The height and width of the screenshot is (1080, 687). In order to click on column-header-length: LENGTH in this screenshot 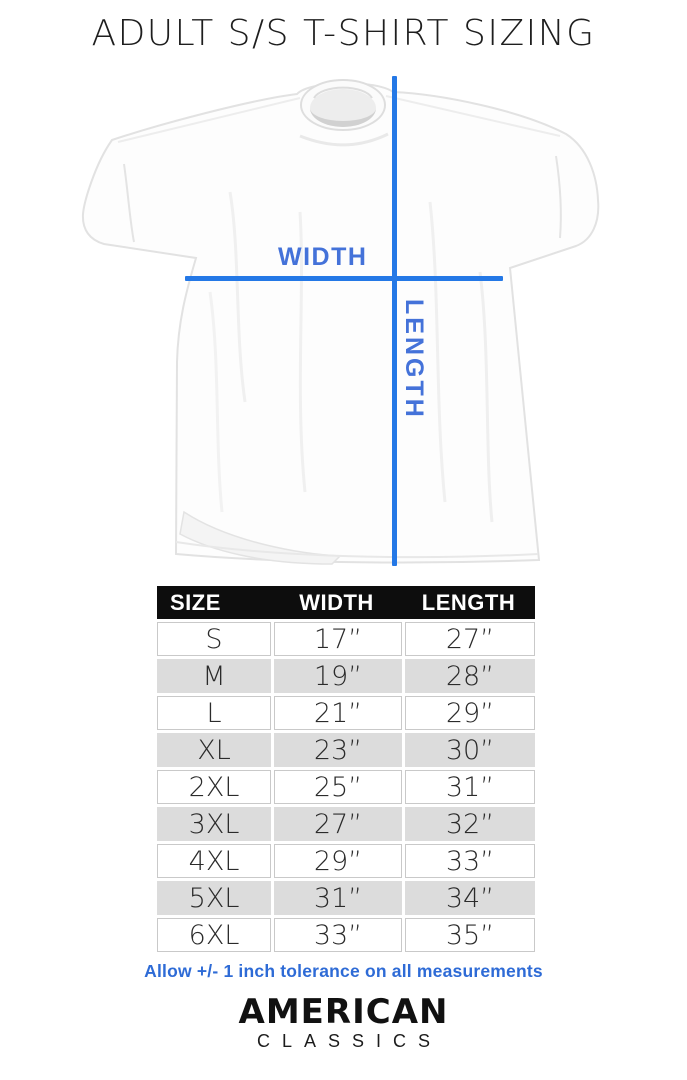, I will do `click(468, 602)`.